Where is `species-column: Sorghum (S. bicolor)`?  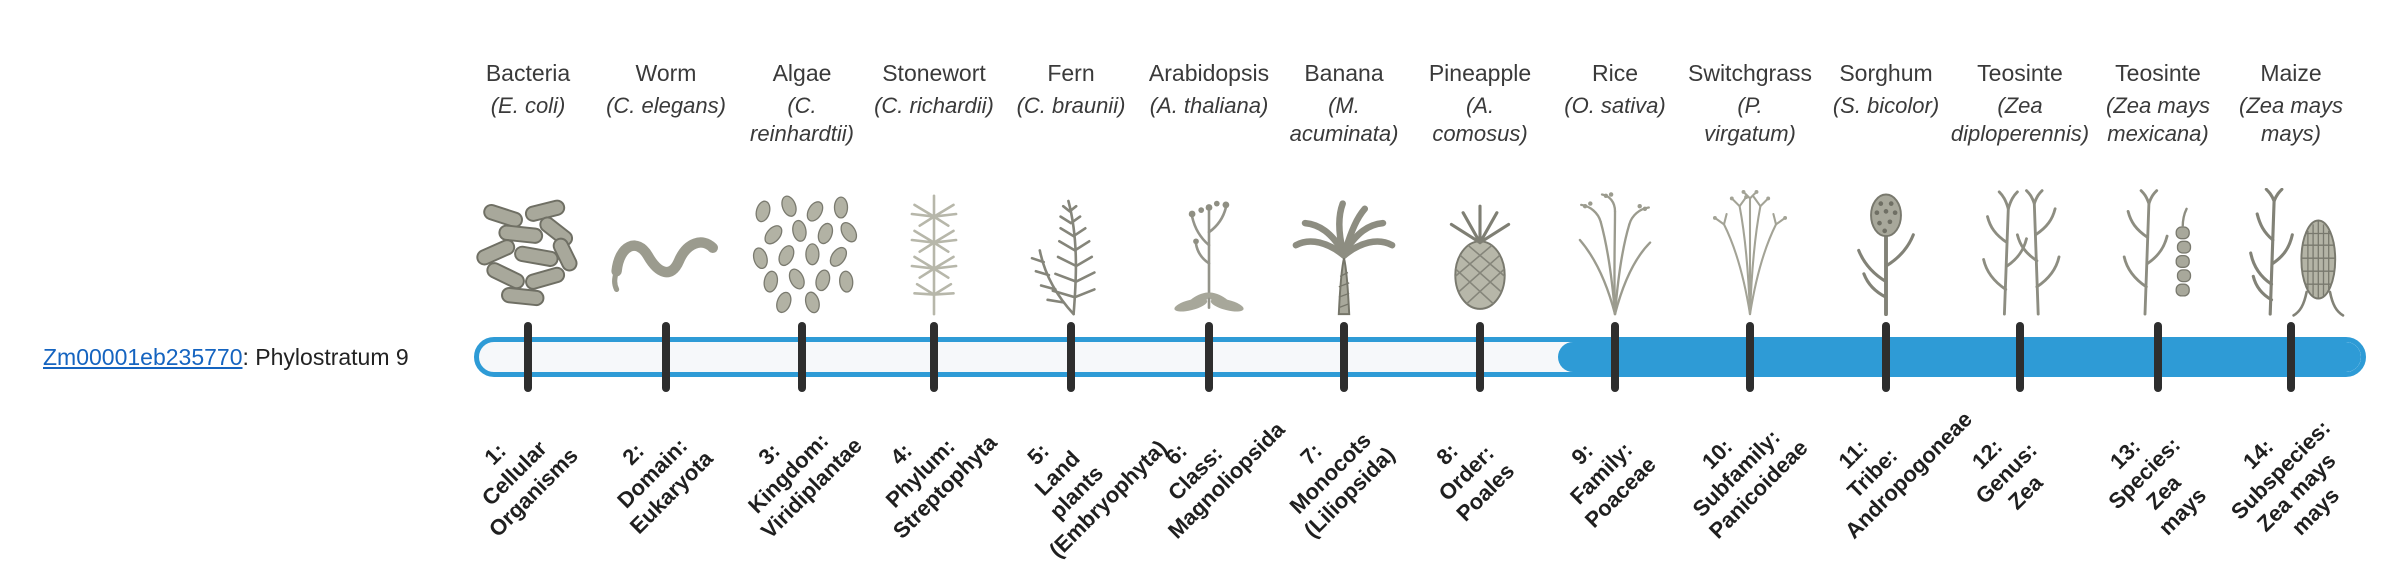
species-column: Sorghum (S. bicolor) is located at coordinates (1886, 188).